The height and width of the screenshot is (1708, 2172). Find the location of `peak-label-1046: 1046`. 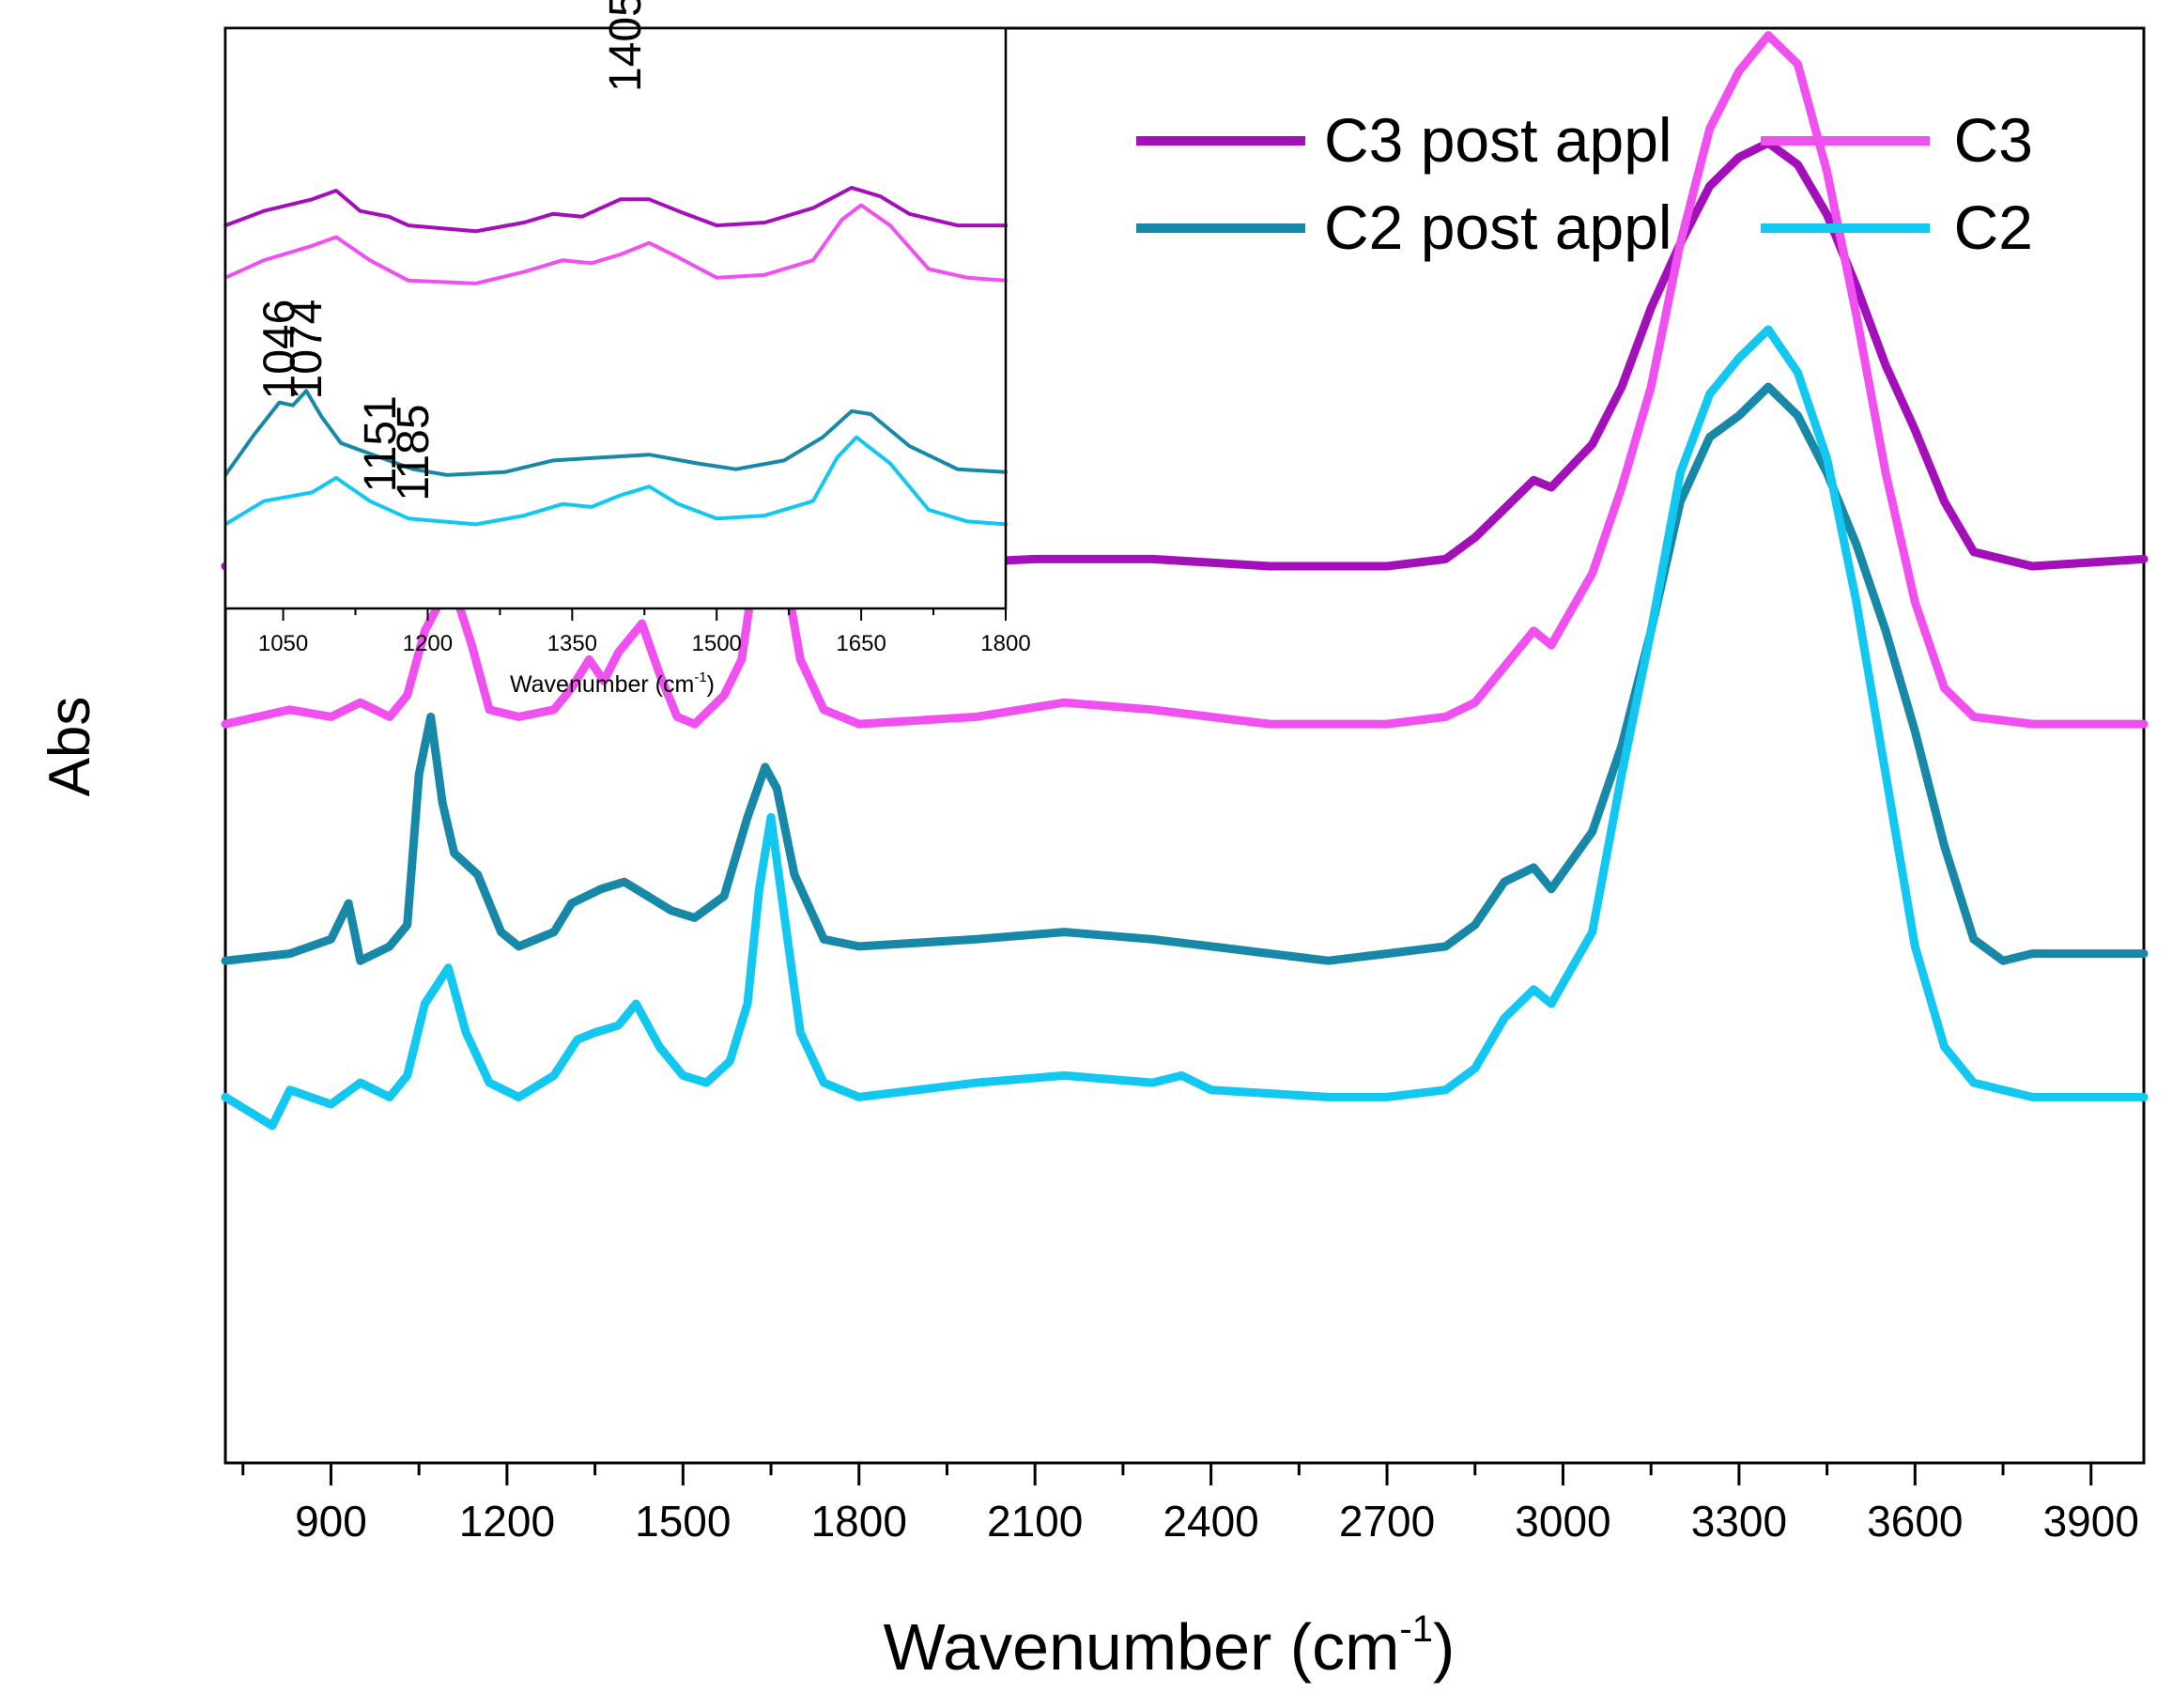

peak-label-1046: 1046 is located at coordinates (280, 350).